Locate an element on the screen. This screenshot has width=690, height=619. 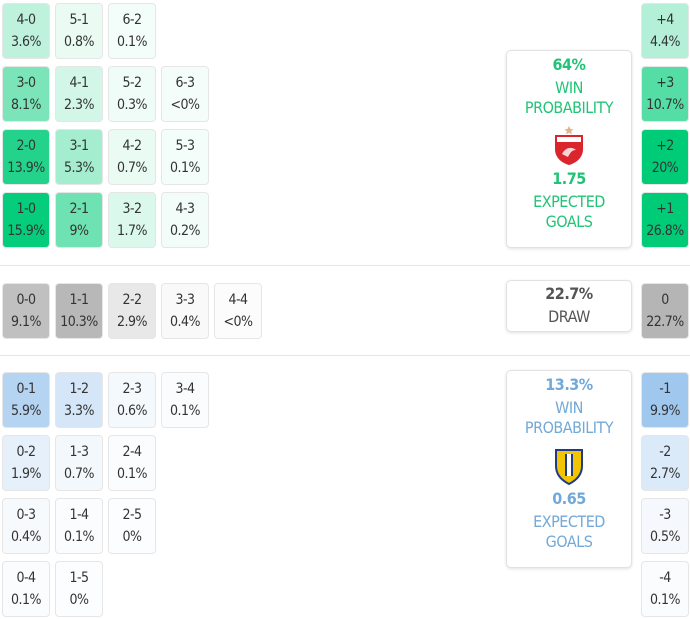
home-team-card: 64% WIN PROBABILITY 1.75 EXPECTED GOALS is located at coordinates (569, 149).